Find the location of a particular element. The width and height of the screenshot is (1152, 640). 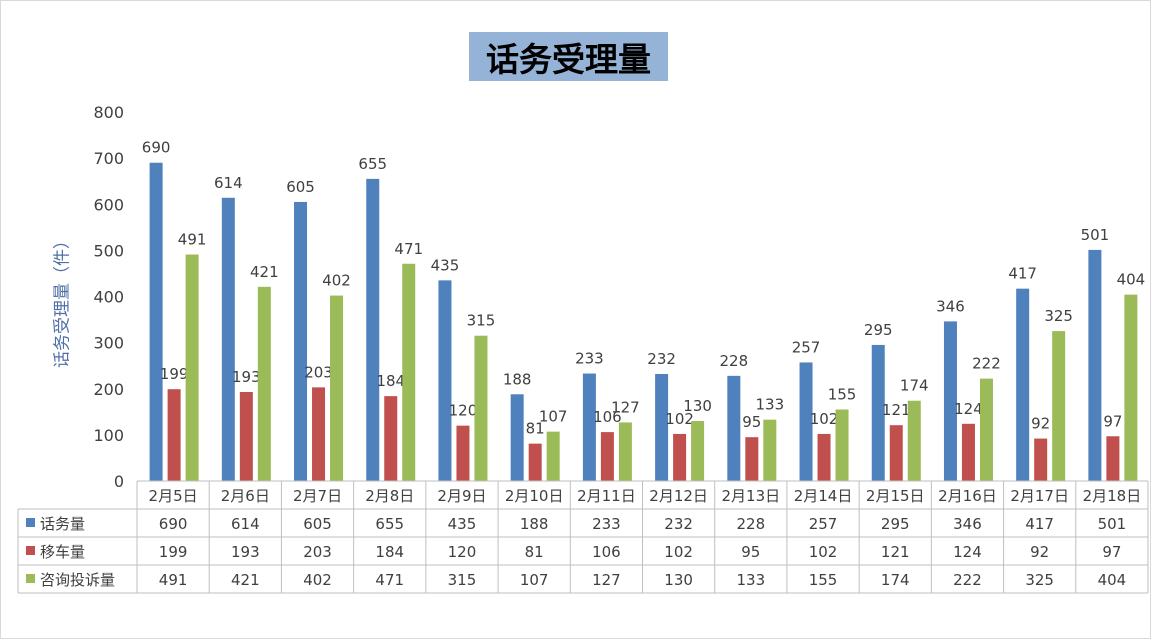

y-tick-label: 100 is located at coordinates (108, 435).